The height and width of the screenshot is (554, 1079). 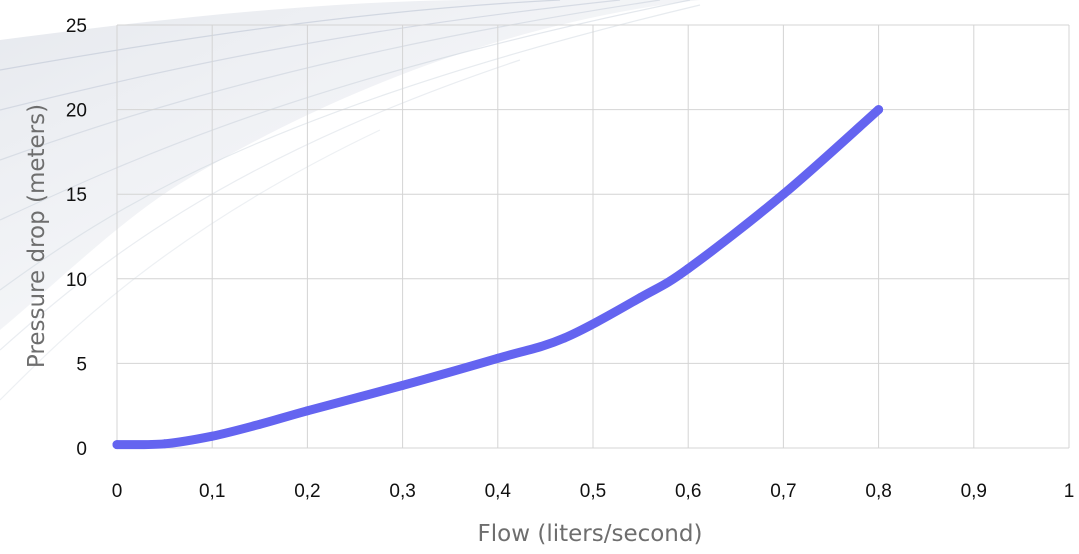 What do you see at coordinates (81, 449) in the screenshot?
I see `y-tick-label: 0` at bounding box center [81, 449].